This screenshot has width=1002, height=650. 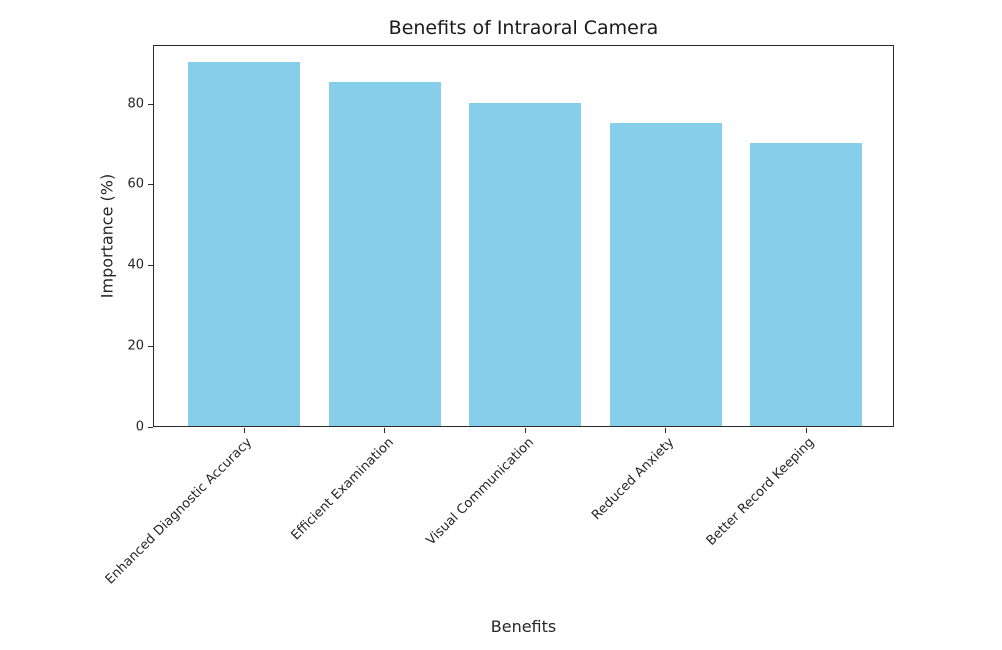 I want to click on y-tick-label: 40, so click(x=135, y=265).